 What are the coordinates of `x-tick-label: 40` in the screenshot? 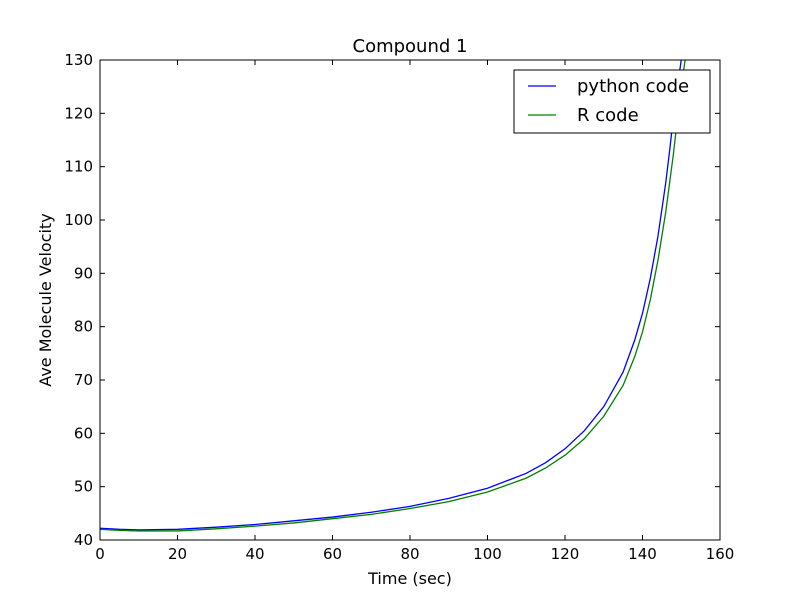 It's located at (254, 554).